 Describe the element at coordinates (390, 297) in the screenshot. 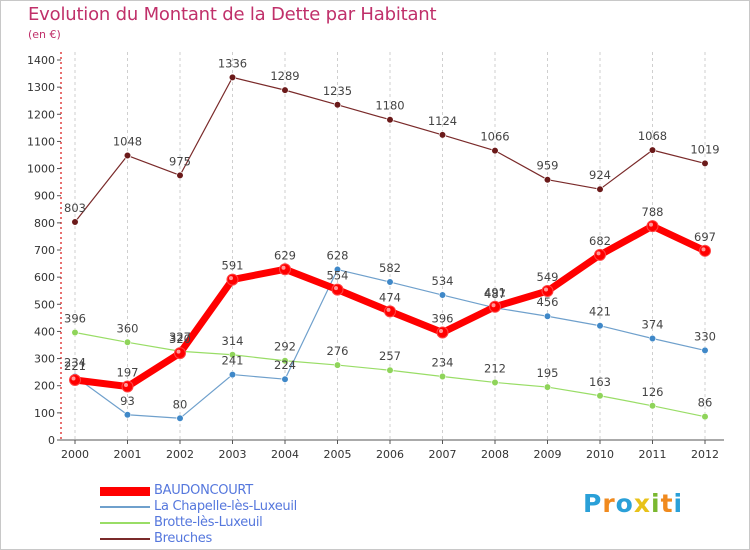

I see `data-label: 474` at that location.